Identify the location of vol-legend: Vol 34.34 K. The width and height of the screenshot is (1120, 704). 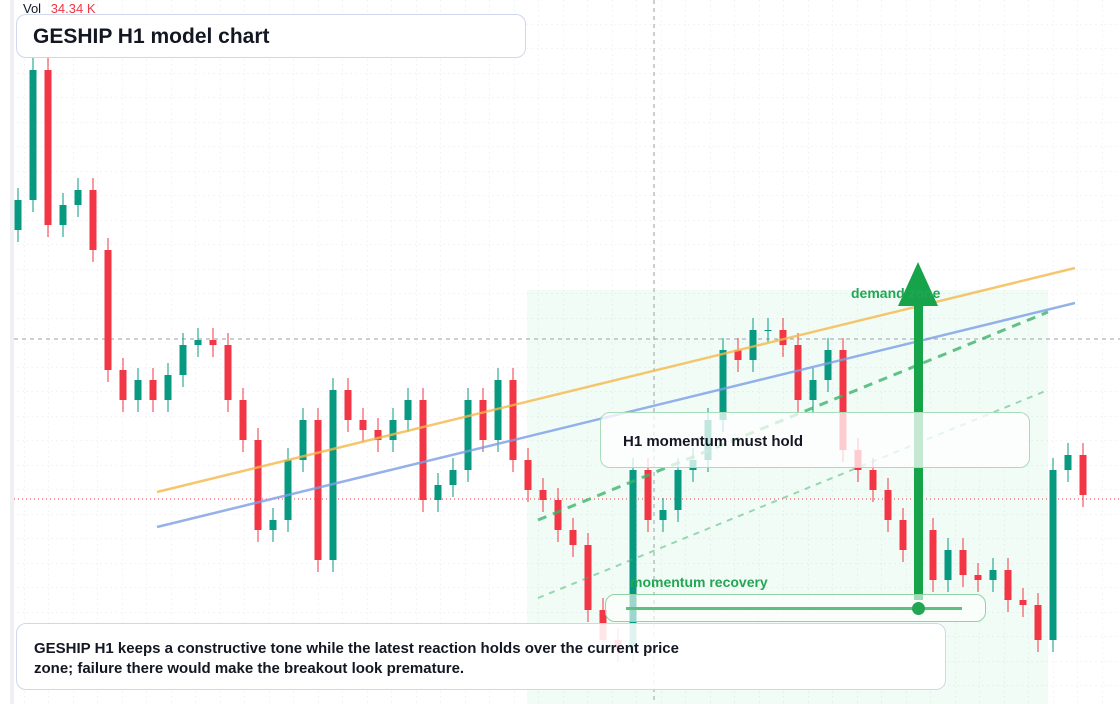
(59, 8).